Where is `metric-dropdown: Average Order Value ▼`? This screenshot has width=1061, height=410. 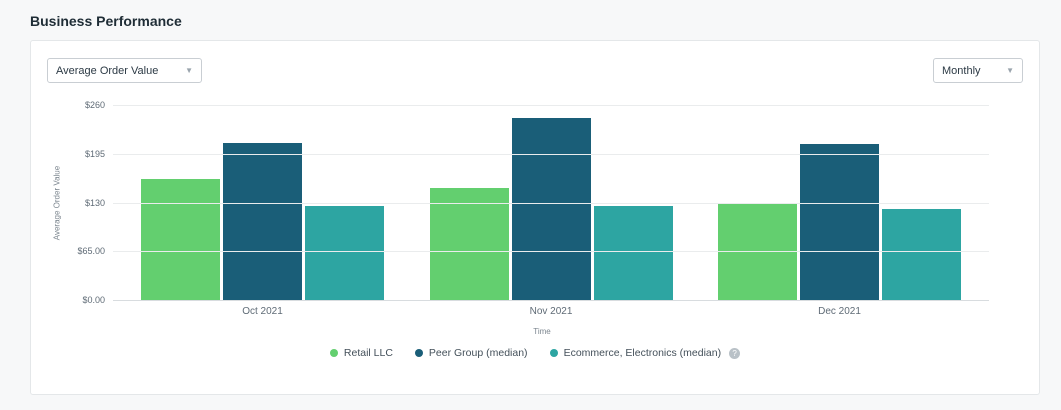
metric-dropdown: Average Order Value ▼ is located at coordinates (124, 70).